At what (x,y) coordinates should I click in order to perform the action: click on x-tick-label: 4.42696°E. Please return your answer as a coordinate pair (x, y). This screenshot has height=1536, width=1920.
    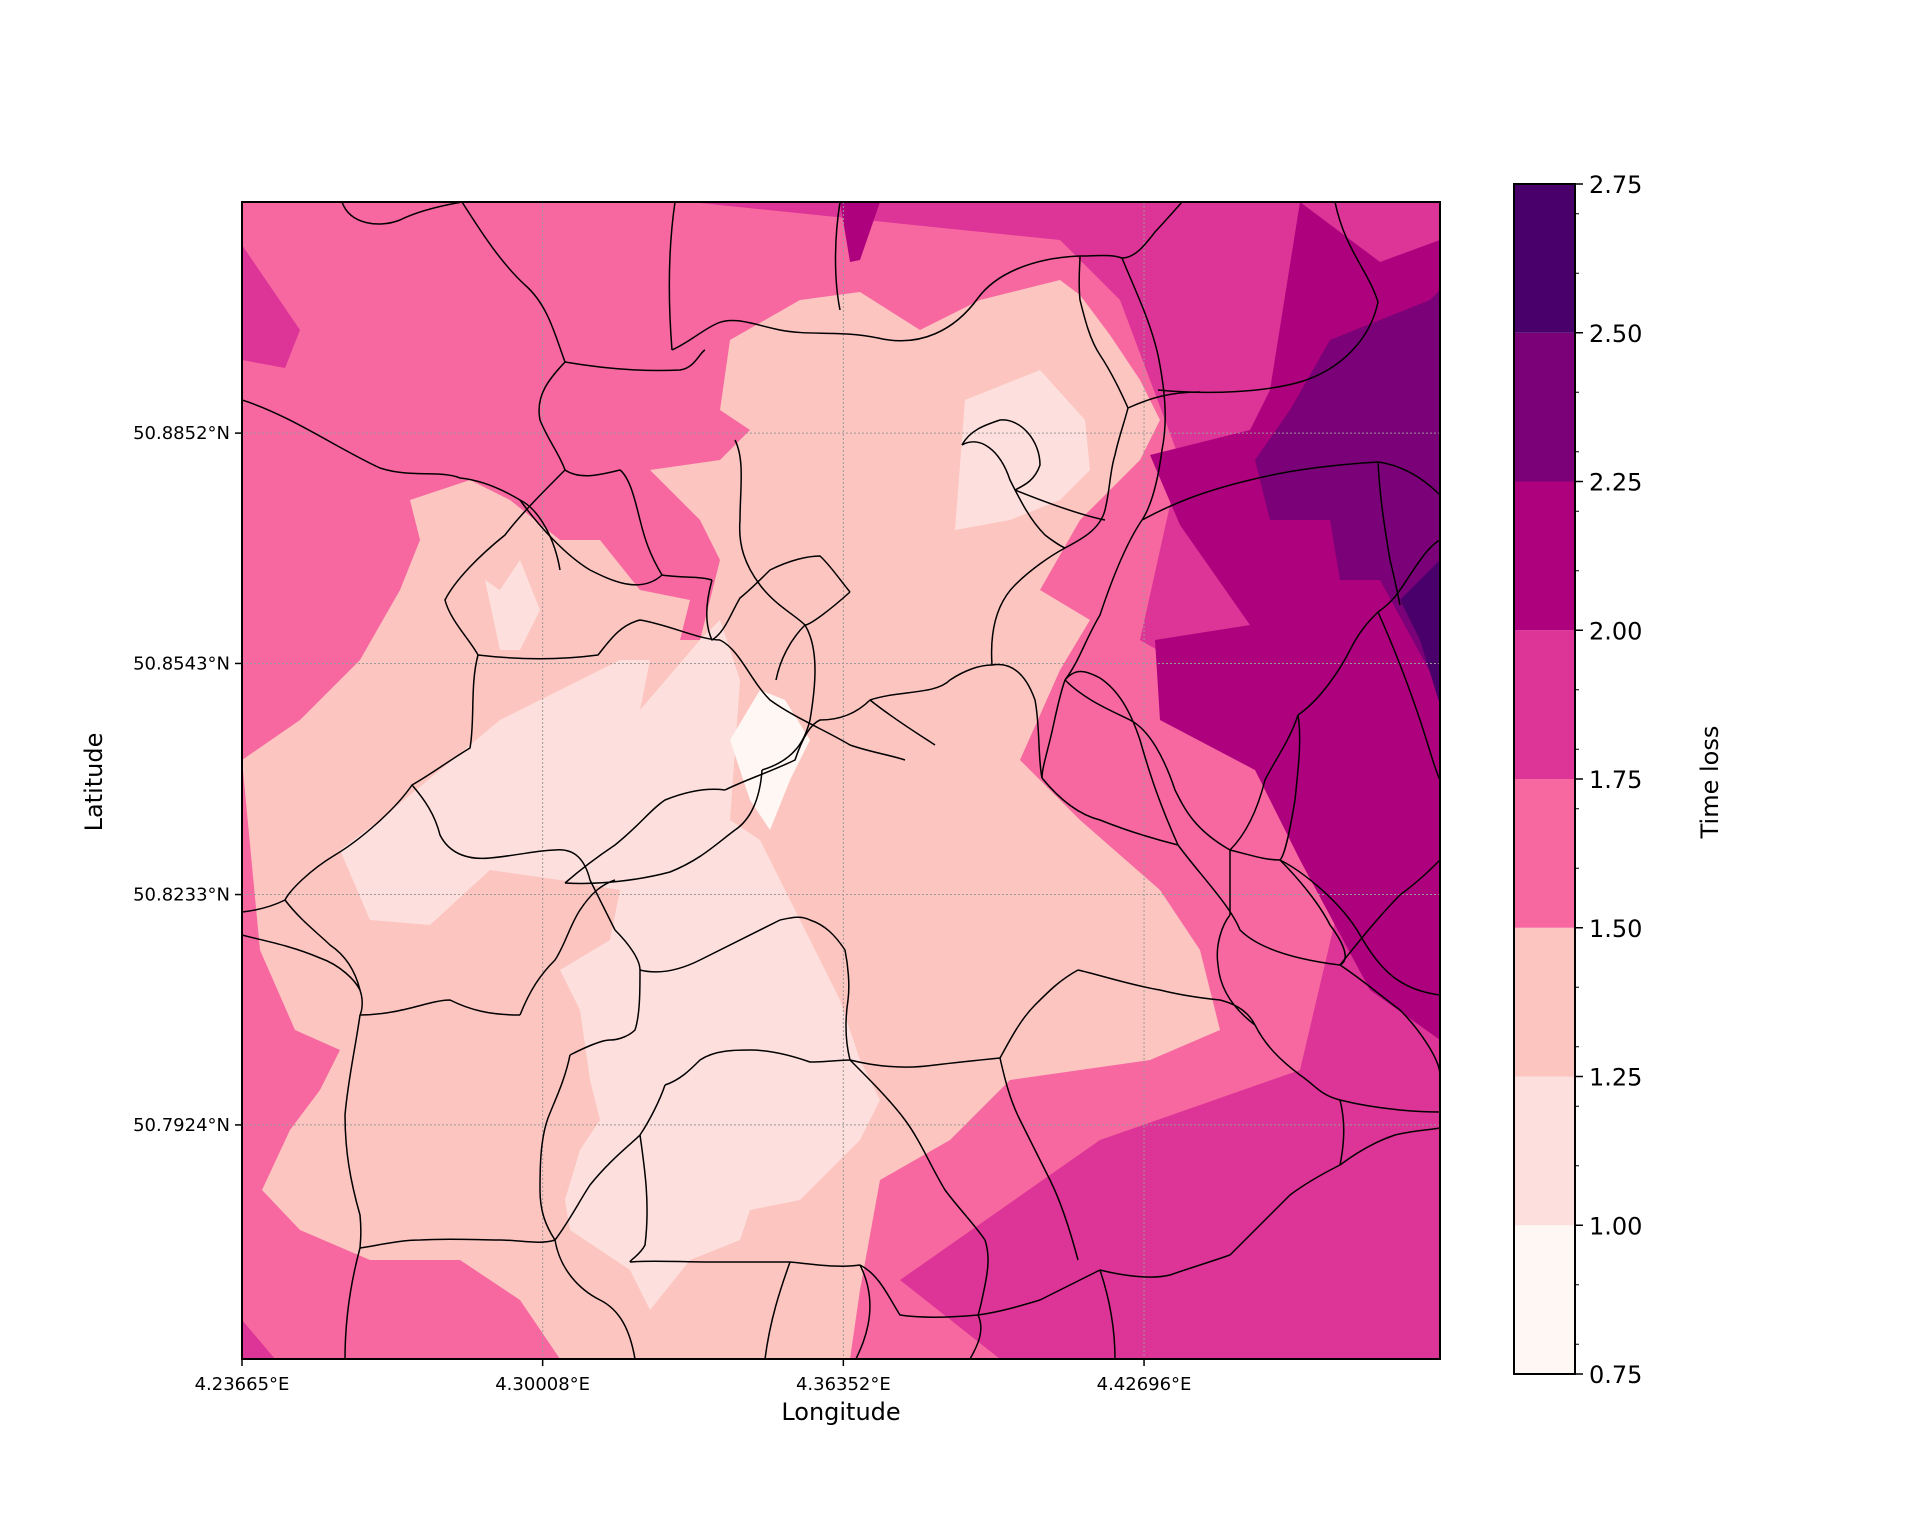
    Looking at the image, I should click on (1144, 1384).